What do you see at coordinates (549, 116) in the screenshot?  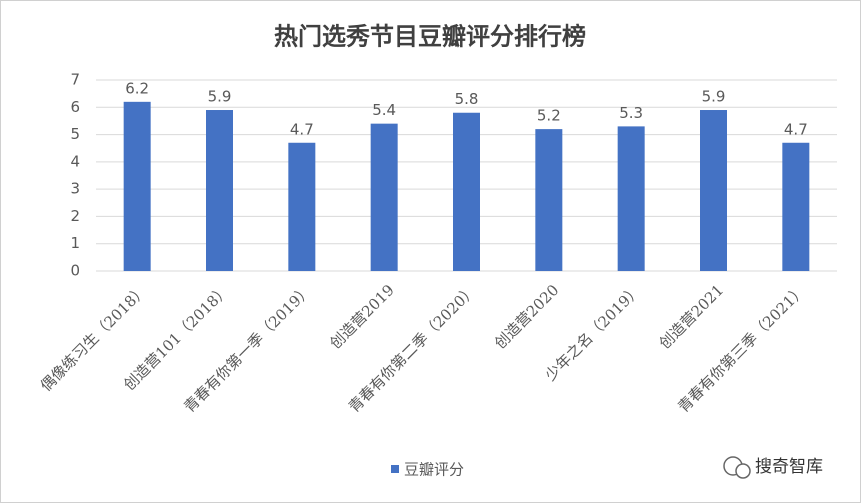 I see `data-label: 5.2` at bounding box center [549, 116].